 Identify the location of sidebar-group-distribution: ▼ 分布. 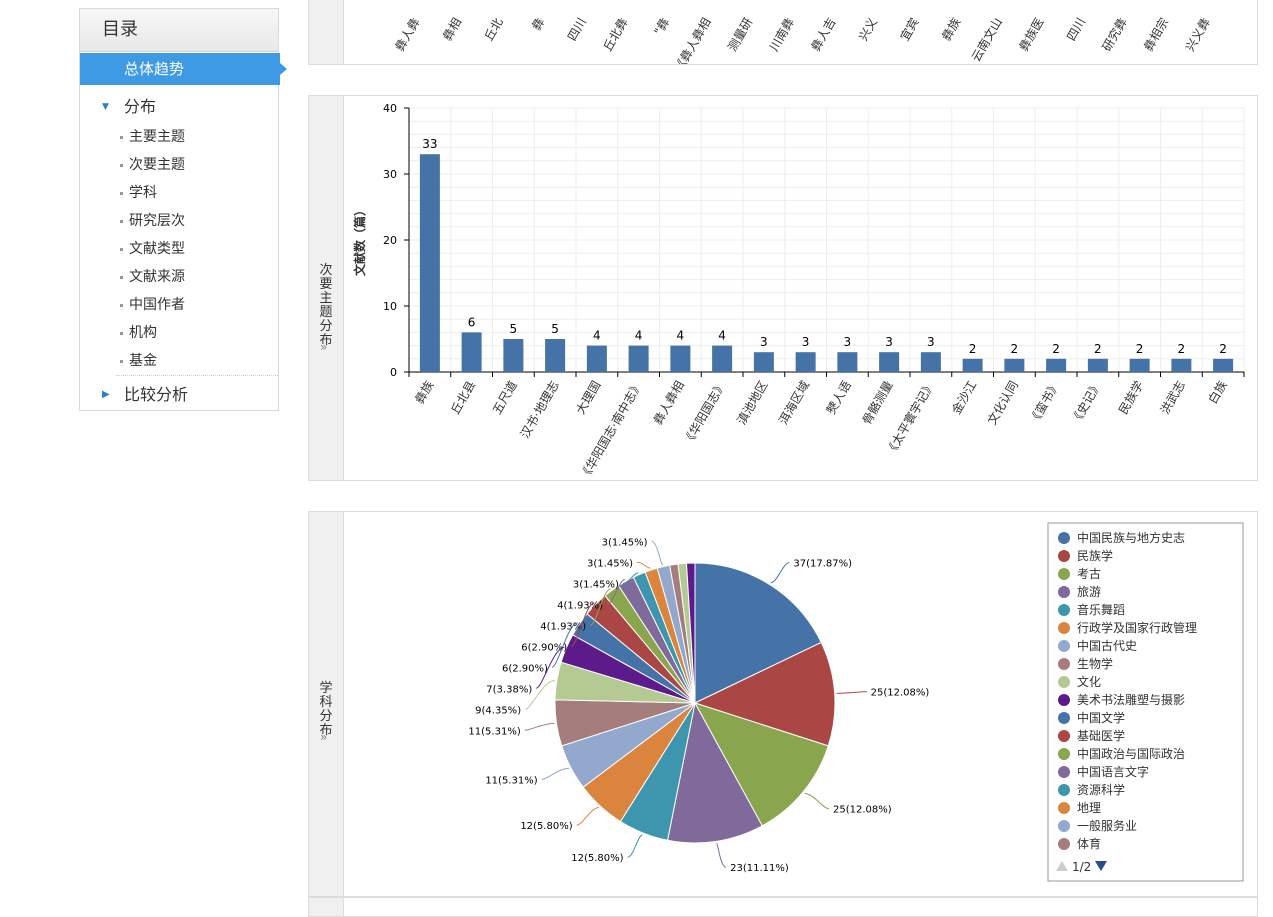
(180, 107).